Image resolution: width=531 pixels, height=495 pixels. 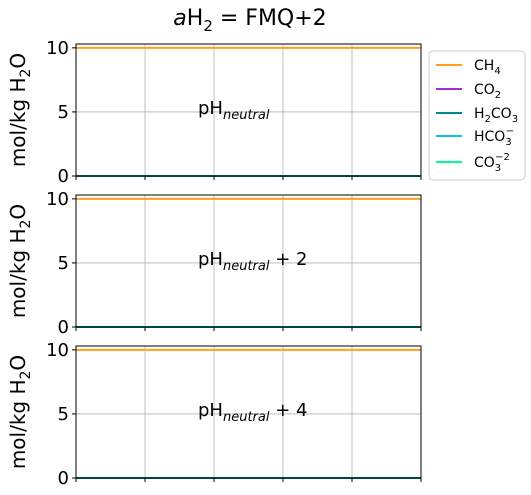 What do you see at coordinates (487, 91) in the screenshot?
I see `legend-label: CO2` at bounding box center [487, 91].